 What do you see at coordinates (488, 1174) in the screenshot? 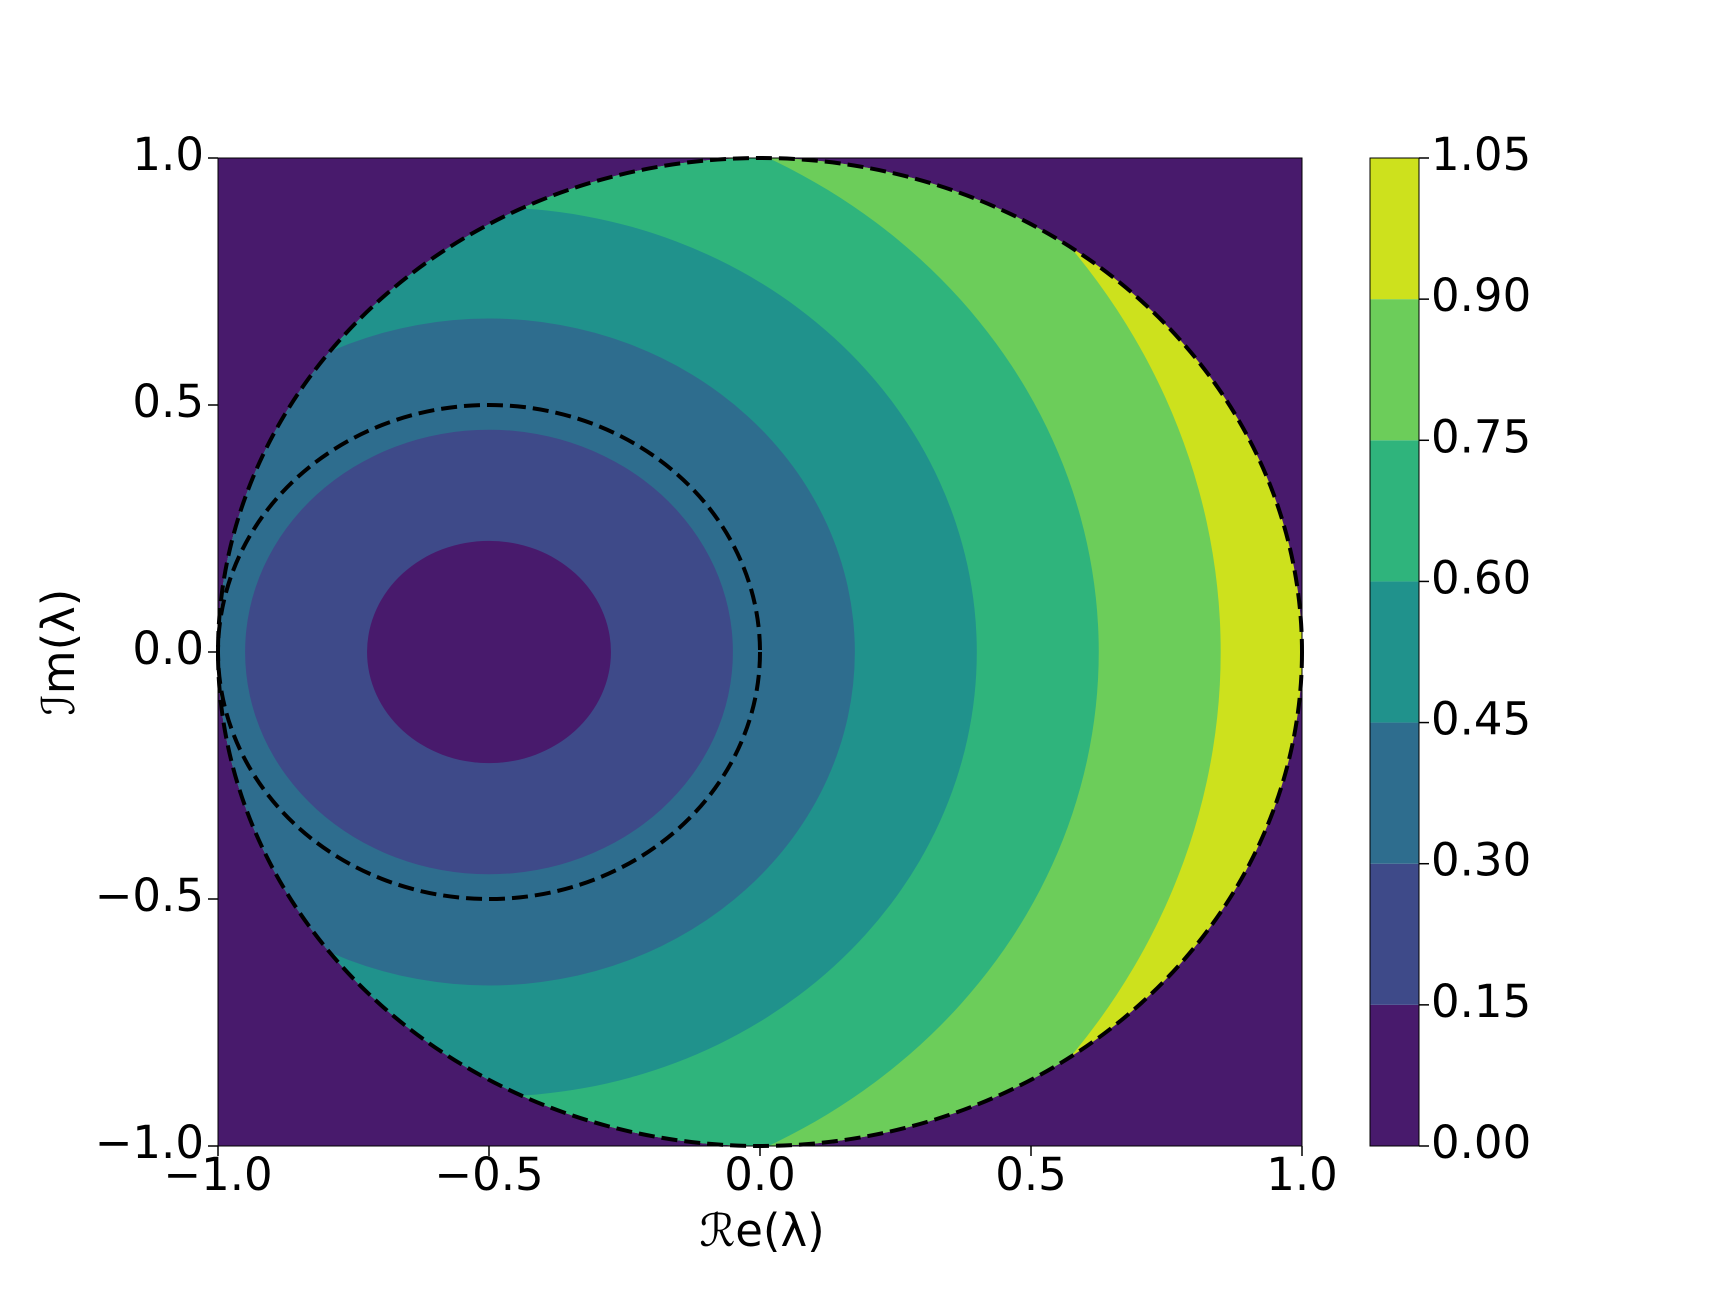
I see `x-tick-label: −0.5` at bounding box center [488, 1174].